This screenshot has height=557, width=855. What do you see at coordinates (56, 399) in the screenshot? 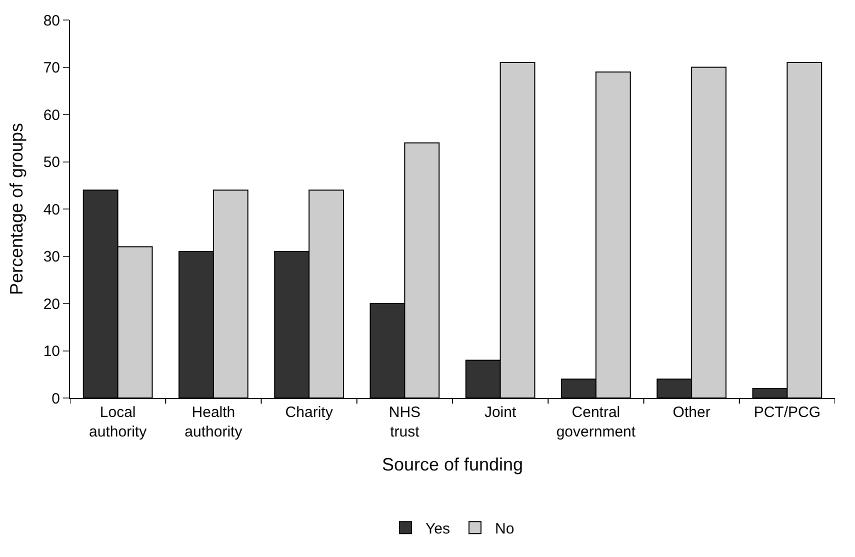
I see `y-tick-label: 0` at bounding box center [56, 399].